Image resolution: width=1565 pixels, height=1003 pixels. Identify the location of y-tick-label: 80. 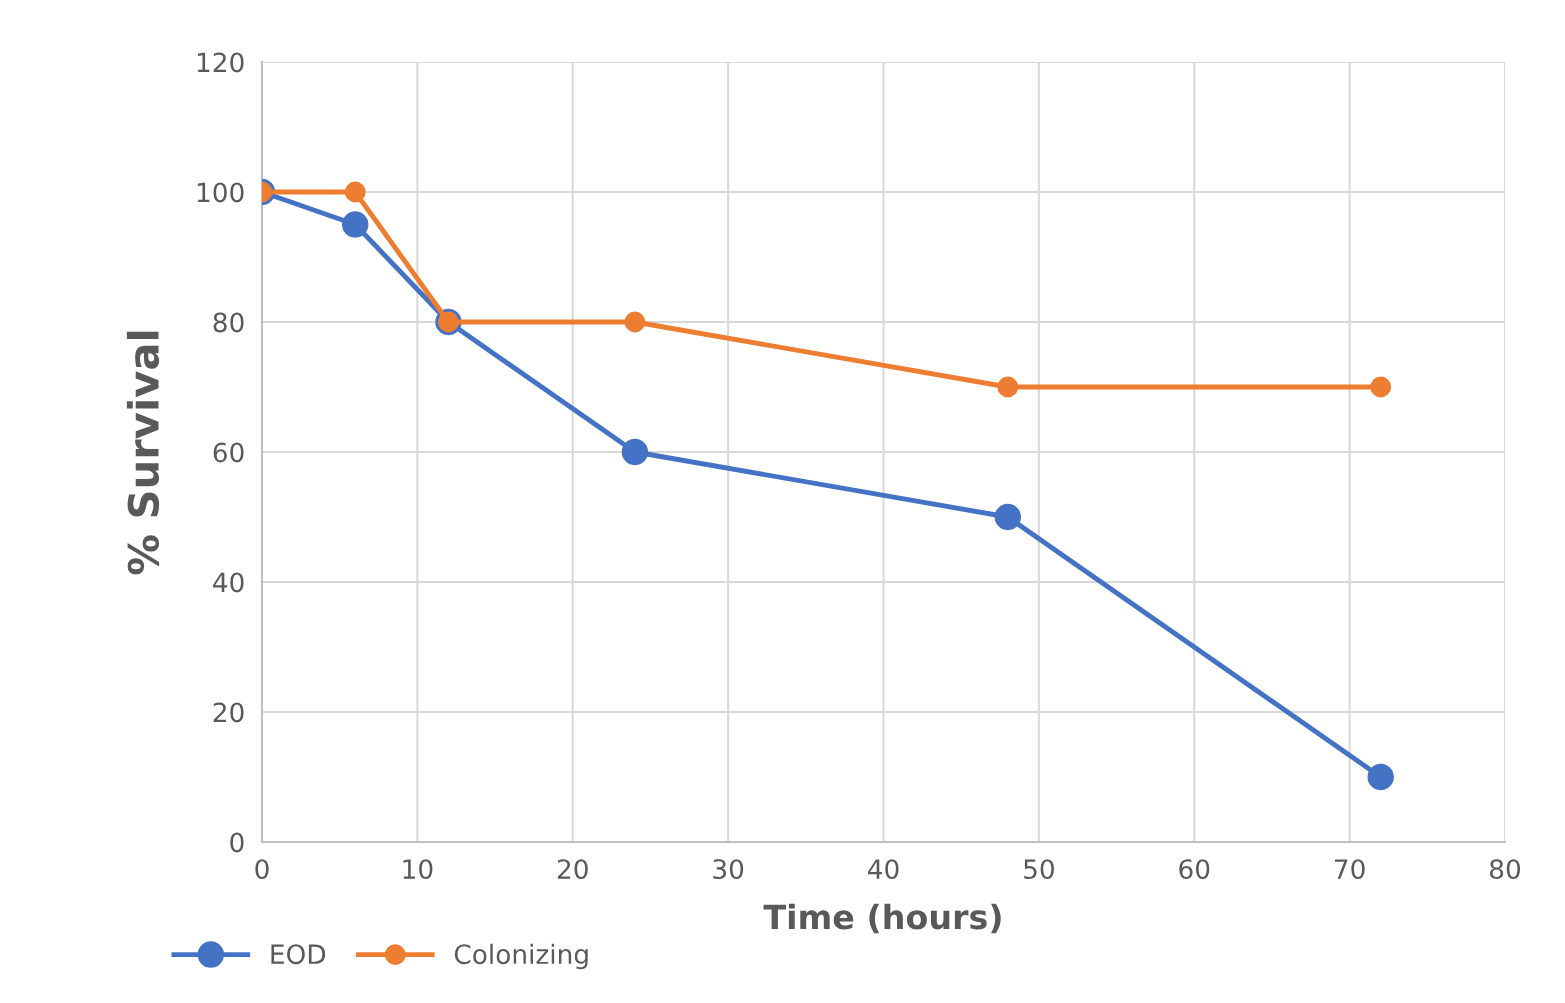
(228, 322).